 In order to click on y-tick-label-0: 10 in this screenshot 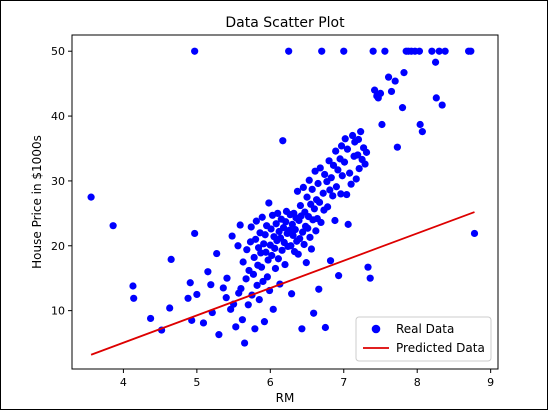, I will do `click(58, 311)`.